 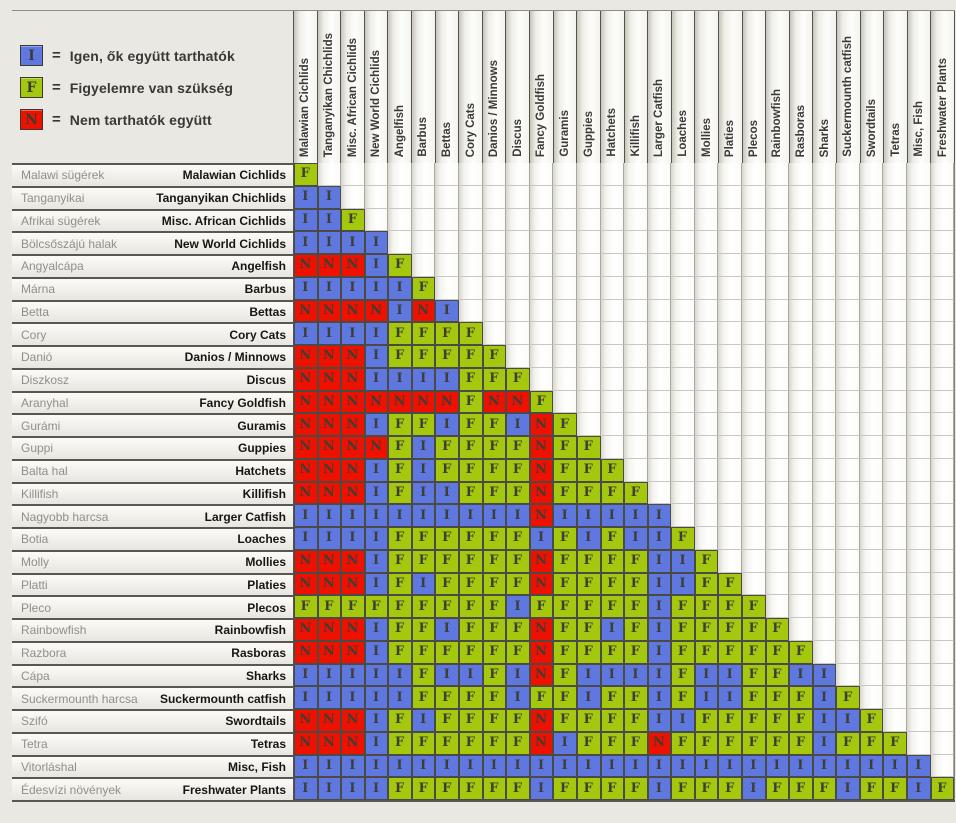 What do you see at coordinates (483, 402) in the screenshot?
I see `table-row: Aranyhal Fancy Goldfish N N N N N N N F N N F` at bounding box center [483, 402].